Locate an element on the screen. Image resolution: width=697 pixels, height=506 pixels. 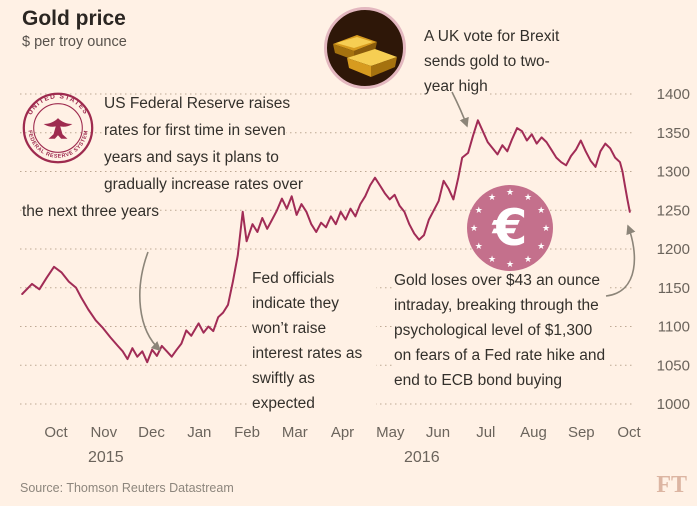
page-title: Gold price is located at coordinates (74, 18).